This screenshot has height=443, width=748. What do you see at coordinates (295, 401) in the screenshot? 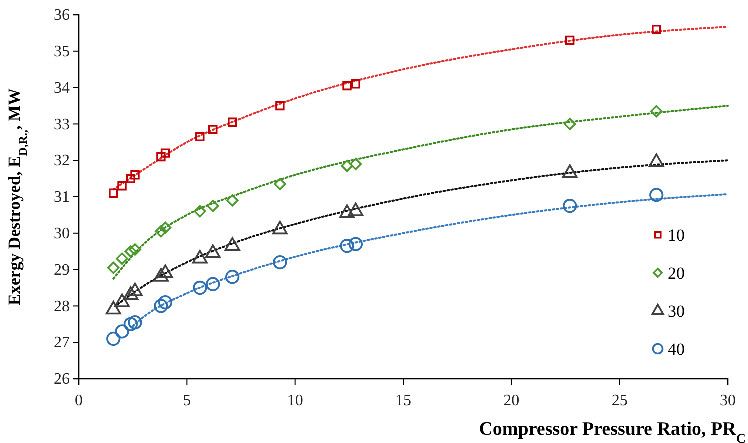
I see `x-tick-label: 10` at bounding box center [295, 401].